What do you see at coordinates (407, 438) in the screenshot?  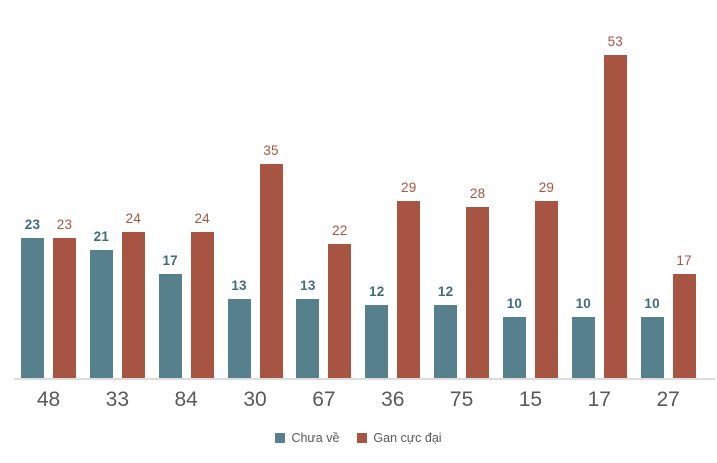 I see `legend-label: Gan cực đại` at bounding box center [407, 438].